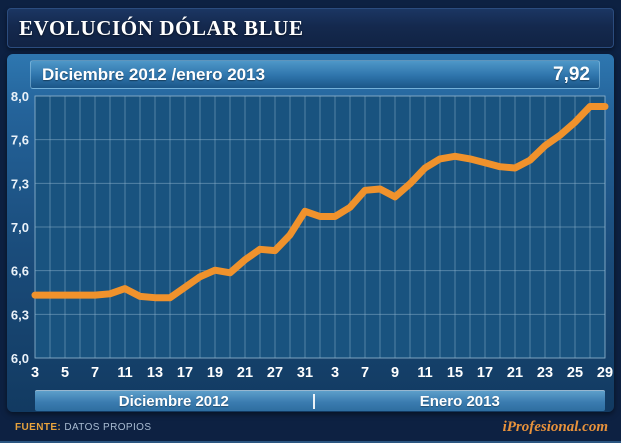  What do you see at coordinates (305, 373) in the screenshot?
I see `x-tick-label: 31` at bounding box center [305, 373].